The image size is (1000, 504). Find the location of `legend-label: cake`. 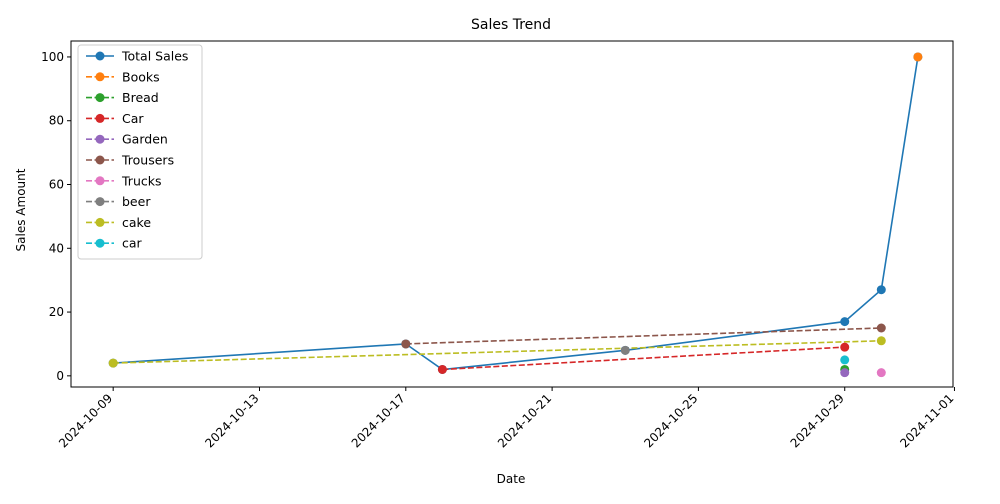

legend-label: cake is located at coordinates (136, 222).